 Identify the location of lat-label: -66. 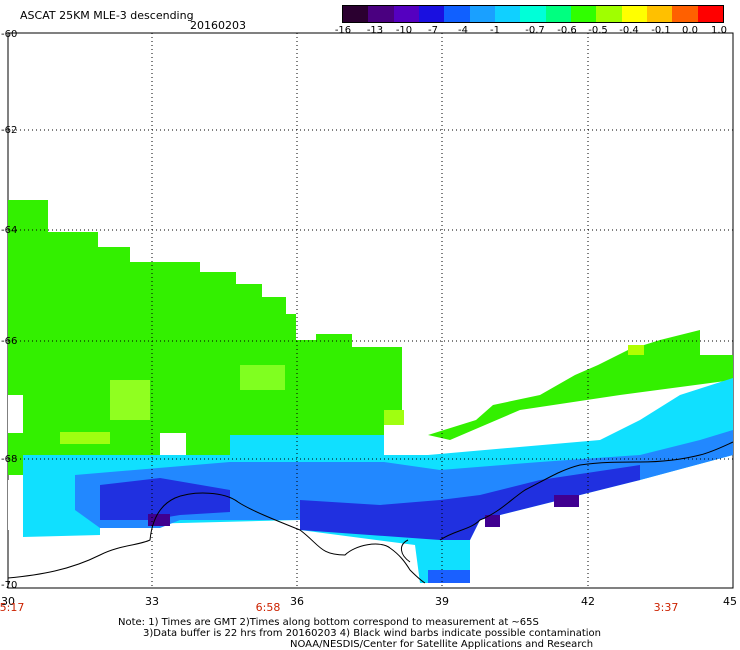
(9, 341).